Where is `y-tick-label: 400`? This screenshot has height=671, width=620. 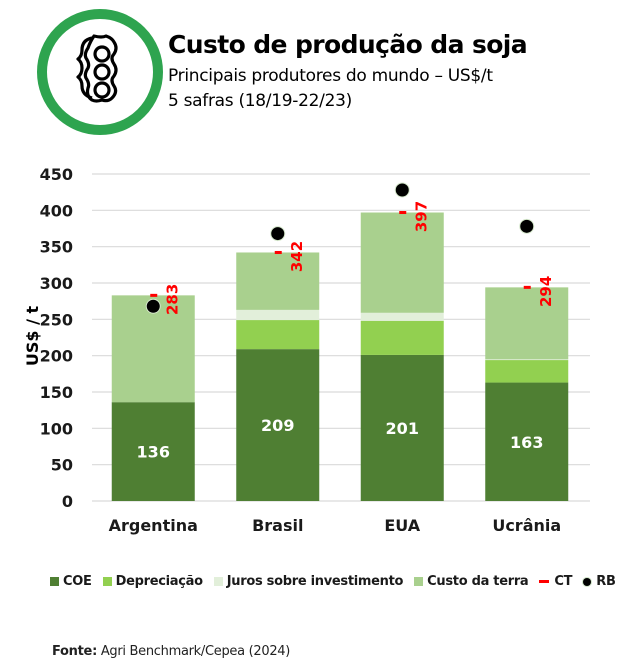
y-tick-label: 400 is located at coordinates (56, 210).